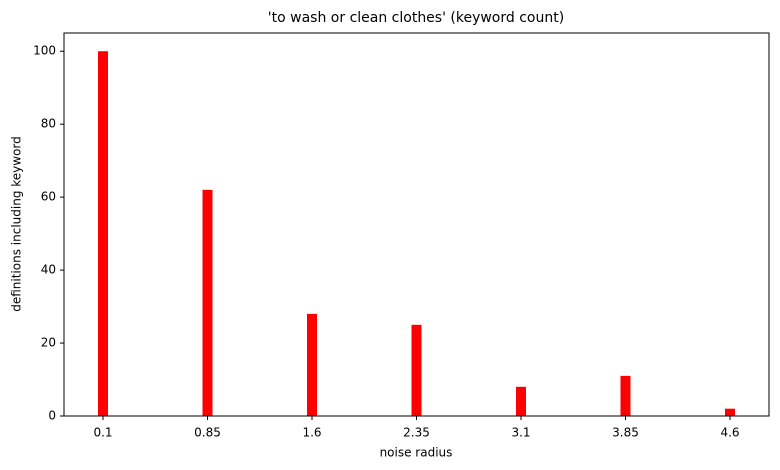  Describe the element at coordinates (48, 270) in the screenshot. I see `y-tick-label: 40` at that location.